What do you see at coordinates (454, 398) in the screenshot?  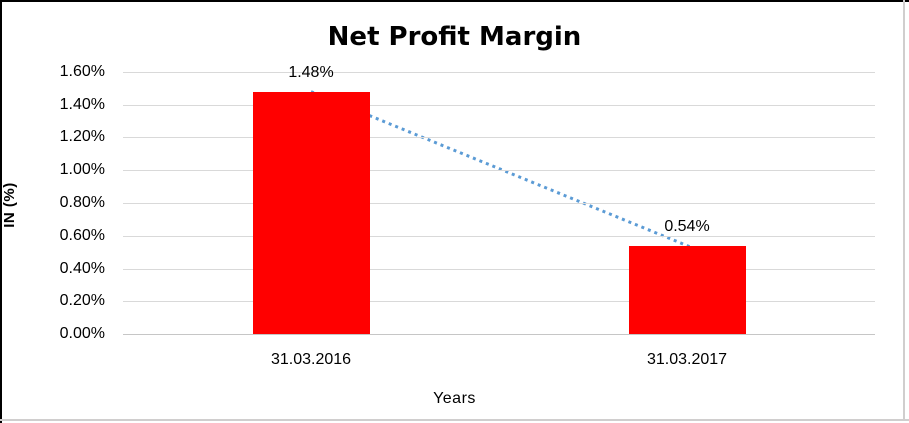 I see `x-axis-title: Years` at bounding box center [454, 398].